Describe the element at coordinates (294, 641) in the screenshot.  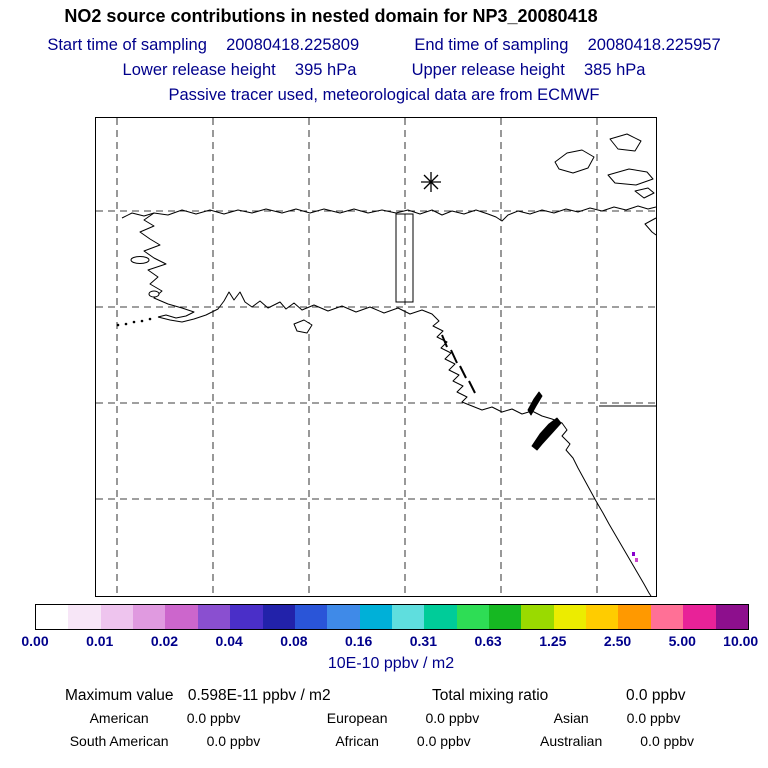
I see `colorbar-tick: 0.08` at that location.